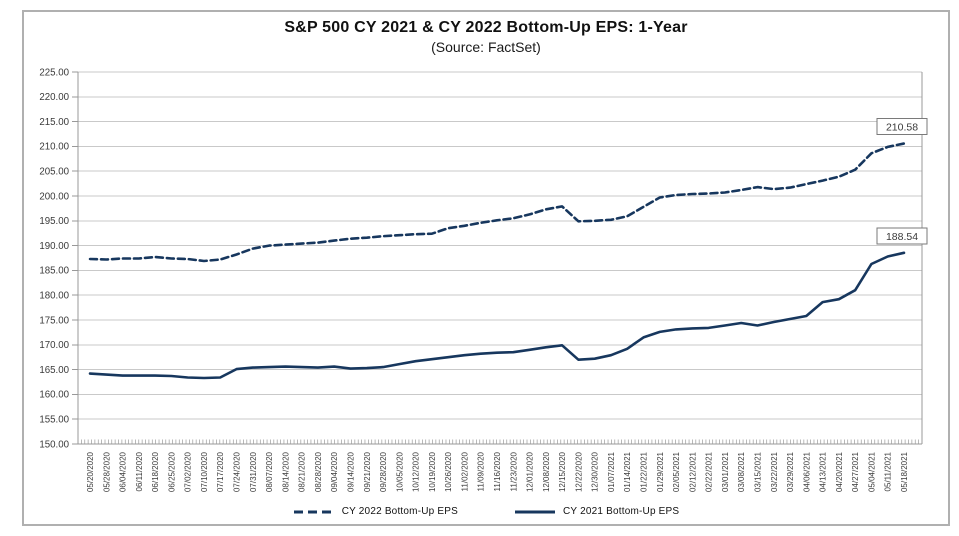  I want to click on x-axis-tick-label: 01/14/2021, so click(627, 471).